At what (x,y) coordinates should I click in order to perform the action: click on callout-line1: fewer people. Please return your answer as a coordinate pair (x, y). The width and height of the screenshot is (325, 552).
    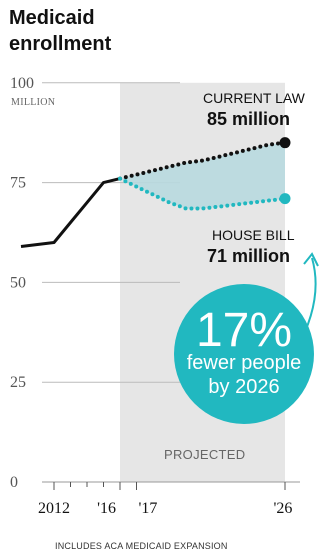
    Looking at the image, I should click on (244, 363).